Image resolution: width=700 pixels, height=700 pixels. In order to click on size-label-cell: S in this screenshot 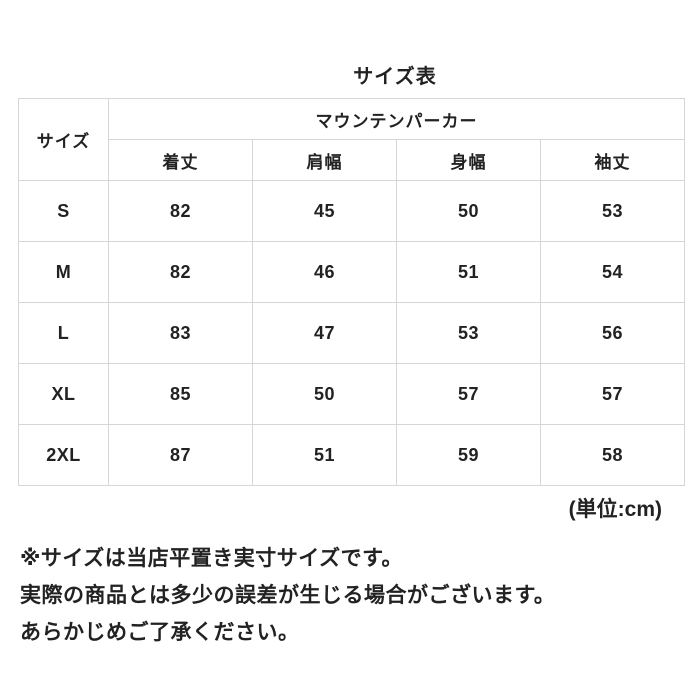, I will do `click(63, 211)`.